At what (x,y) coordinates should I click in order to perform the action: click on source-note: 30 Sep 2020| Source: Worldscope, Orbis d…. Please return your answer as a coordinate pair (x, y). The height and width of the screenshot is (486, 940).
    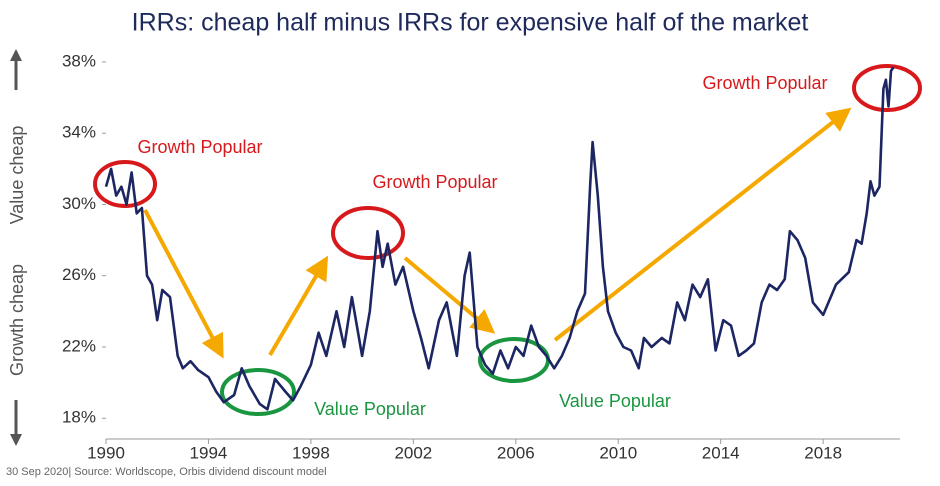
    Looking at the image, I should click on (166, 472).